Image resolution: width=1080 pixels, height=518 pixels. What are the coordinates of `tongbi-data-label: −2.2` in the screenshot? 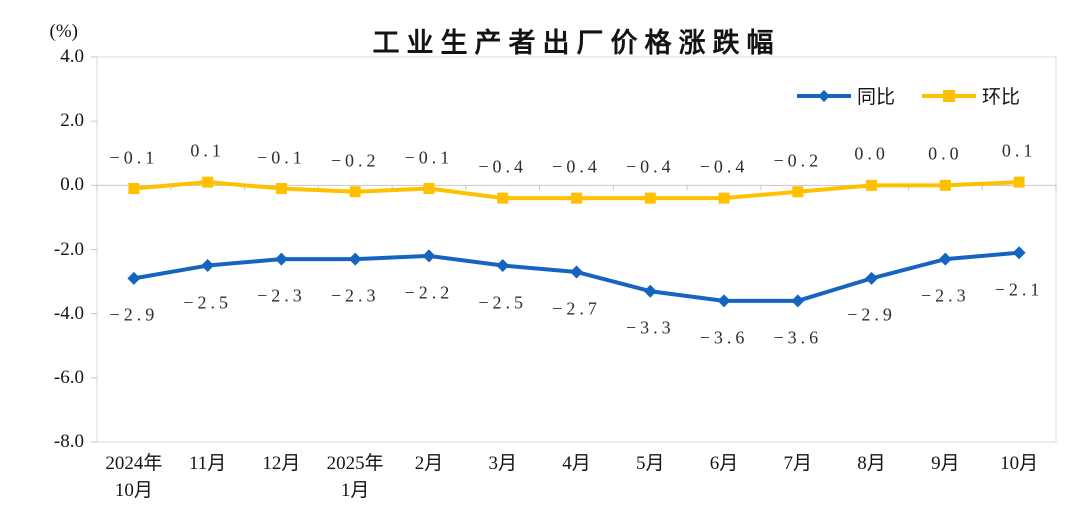 It's located at (429, 292).